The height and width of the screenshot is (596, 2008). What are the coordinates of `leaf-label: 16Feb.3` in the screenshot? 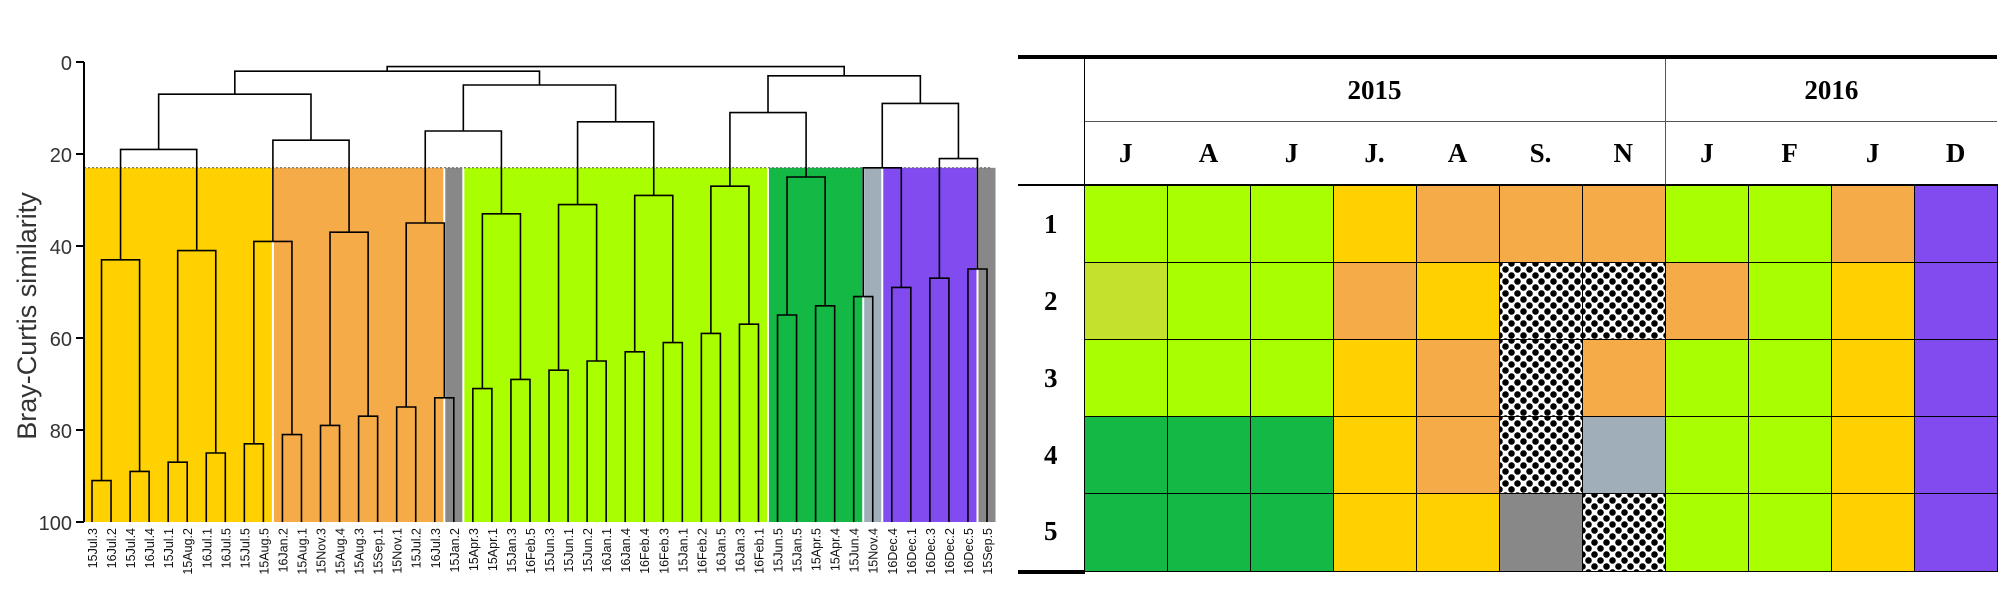 It's located at (664, 551).